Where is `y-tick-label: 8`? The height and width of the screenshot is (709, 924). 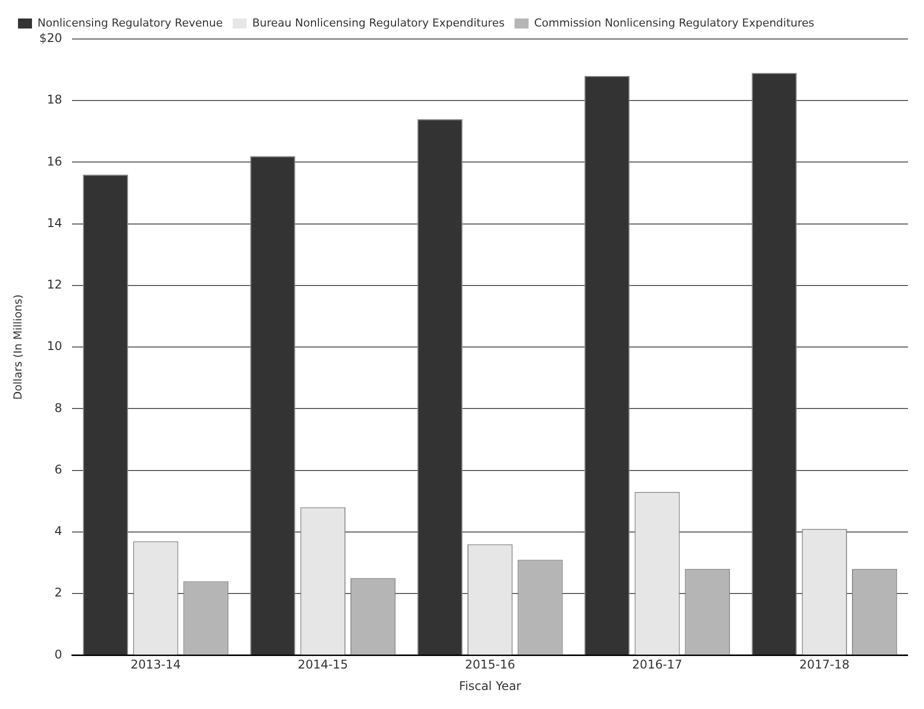 y-tick-label: 8 is located at coordinates (58, 407).